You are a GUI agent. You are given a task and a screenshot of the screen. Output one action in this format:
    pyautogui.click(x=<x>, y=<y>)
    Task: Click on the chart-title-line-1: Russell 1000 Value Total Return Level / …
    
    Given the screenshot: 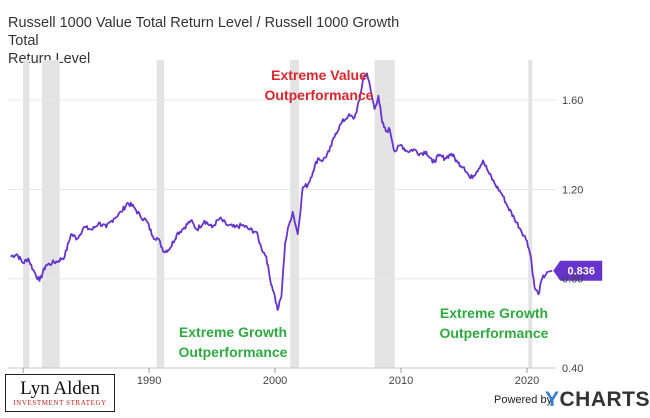 What is the action you would take?
    pyautogui.click(x=204, y=32)
    